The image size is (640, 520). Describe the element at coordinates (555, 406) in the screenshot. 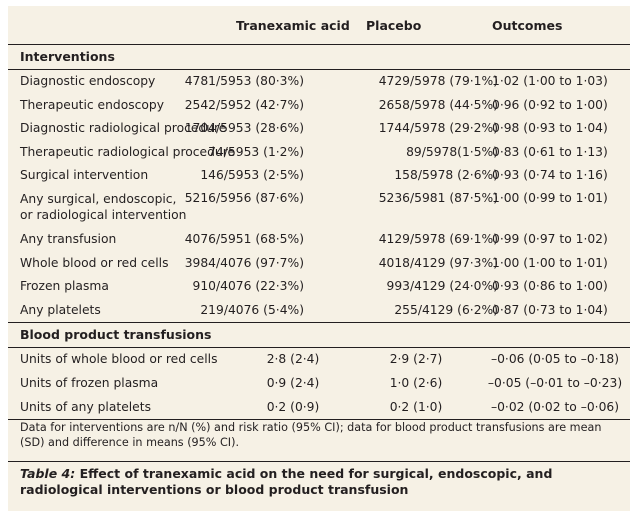

I see `outcome-value: –0·02 (0·02 to –0·06)` at that location.